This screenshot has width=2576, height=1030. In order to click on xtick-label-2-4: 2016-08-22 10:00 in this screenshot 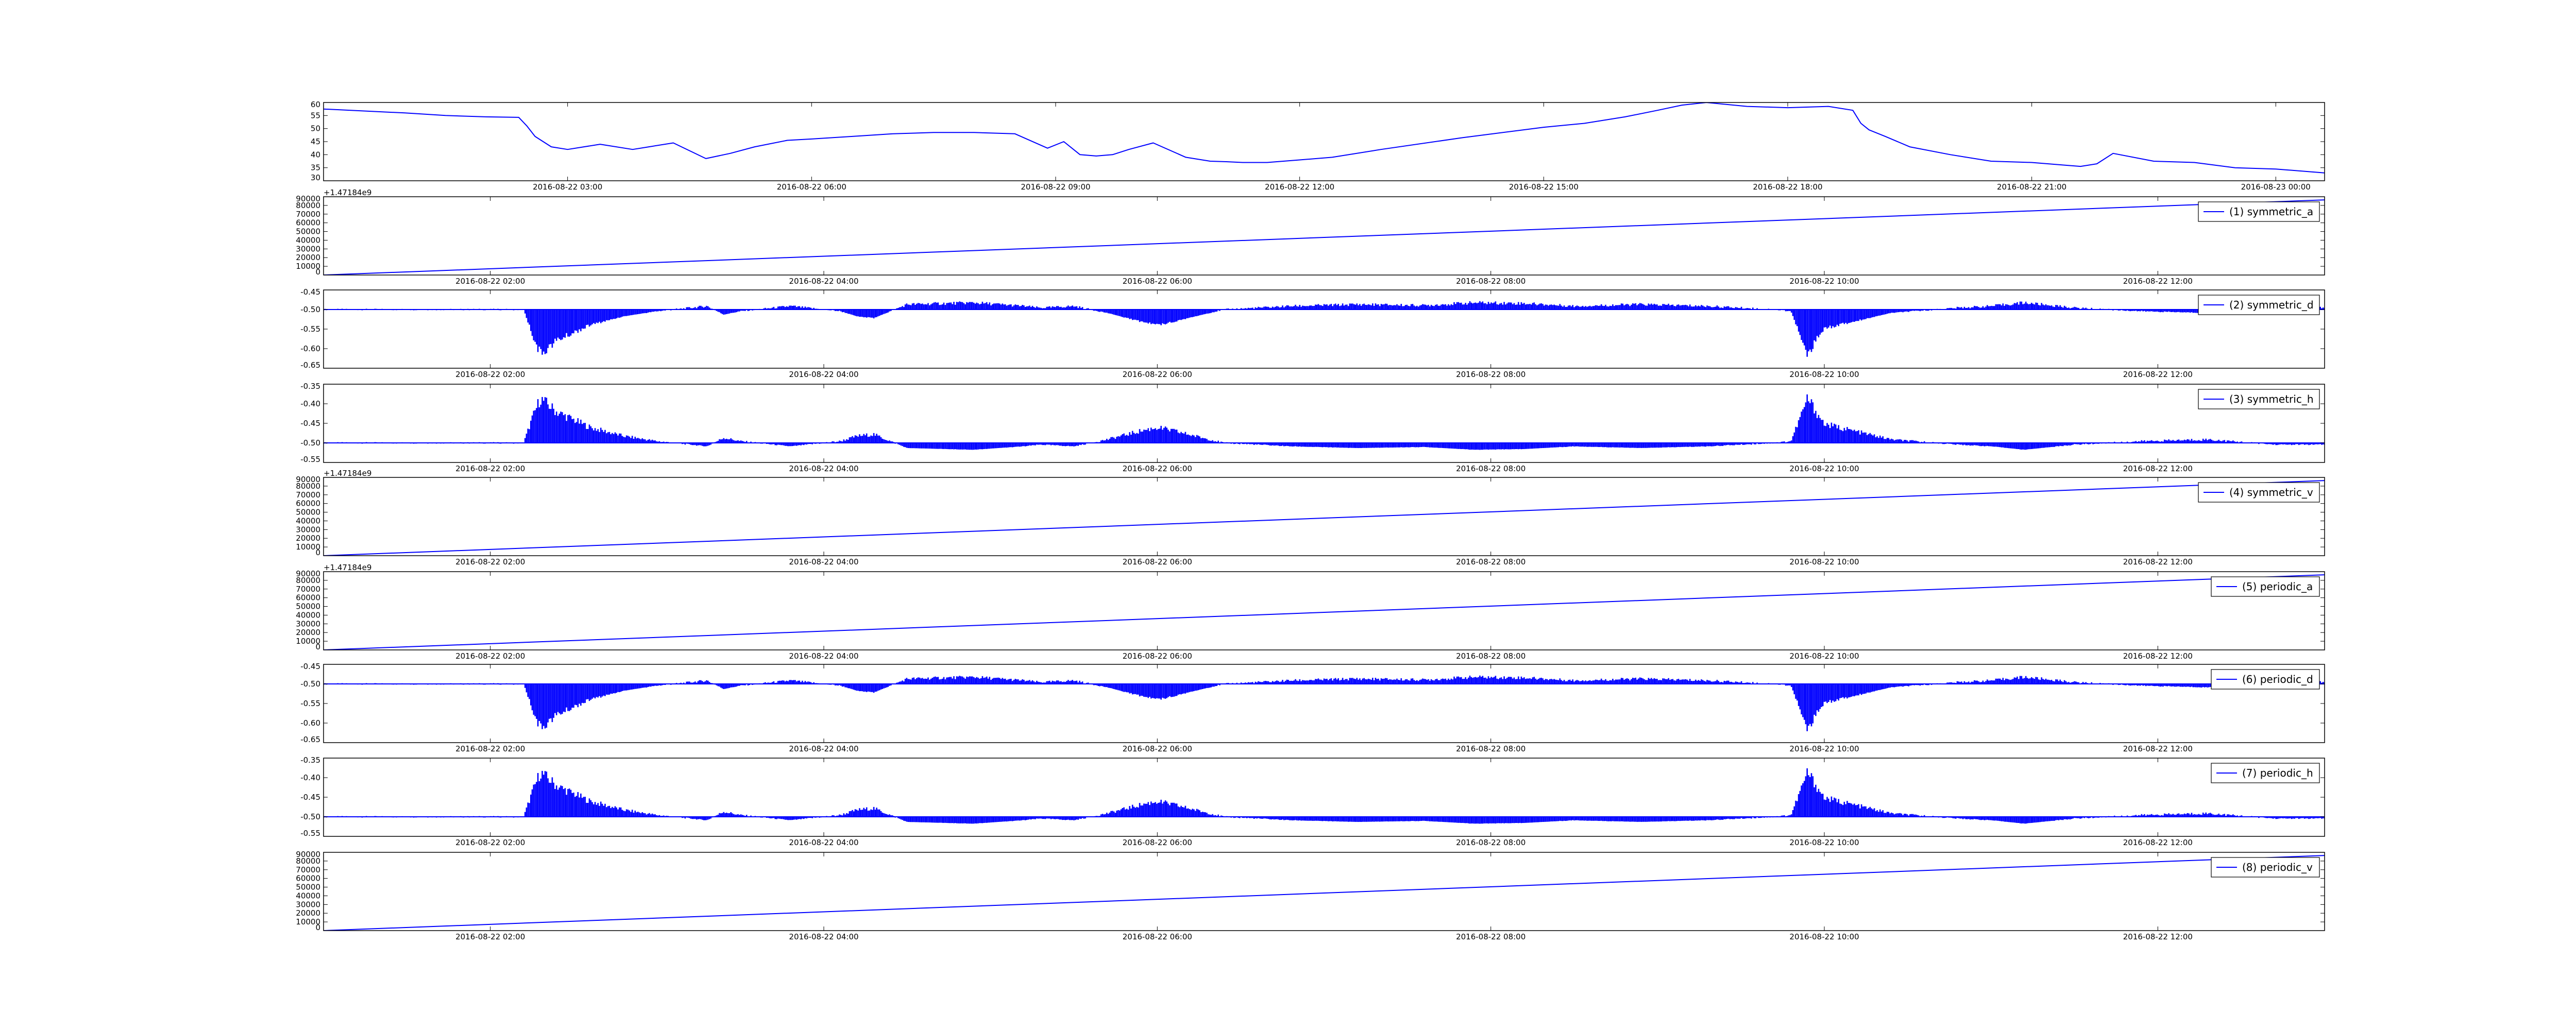, I will do `click(1824, 375)`.